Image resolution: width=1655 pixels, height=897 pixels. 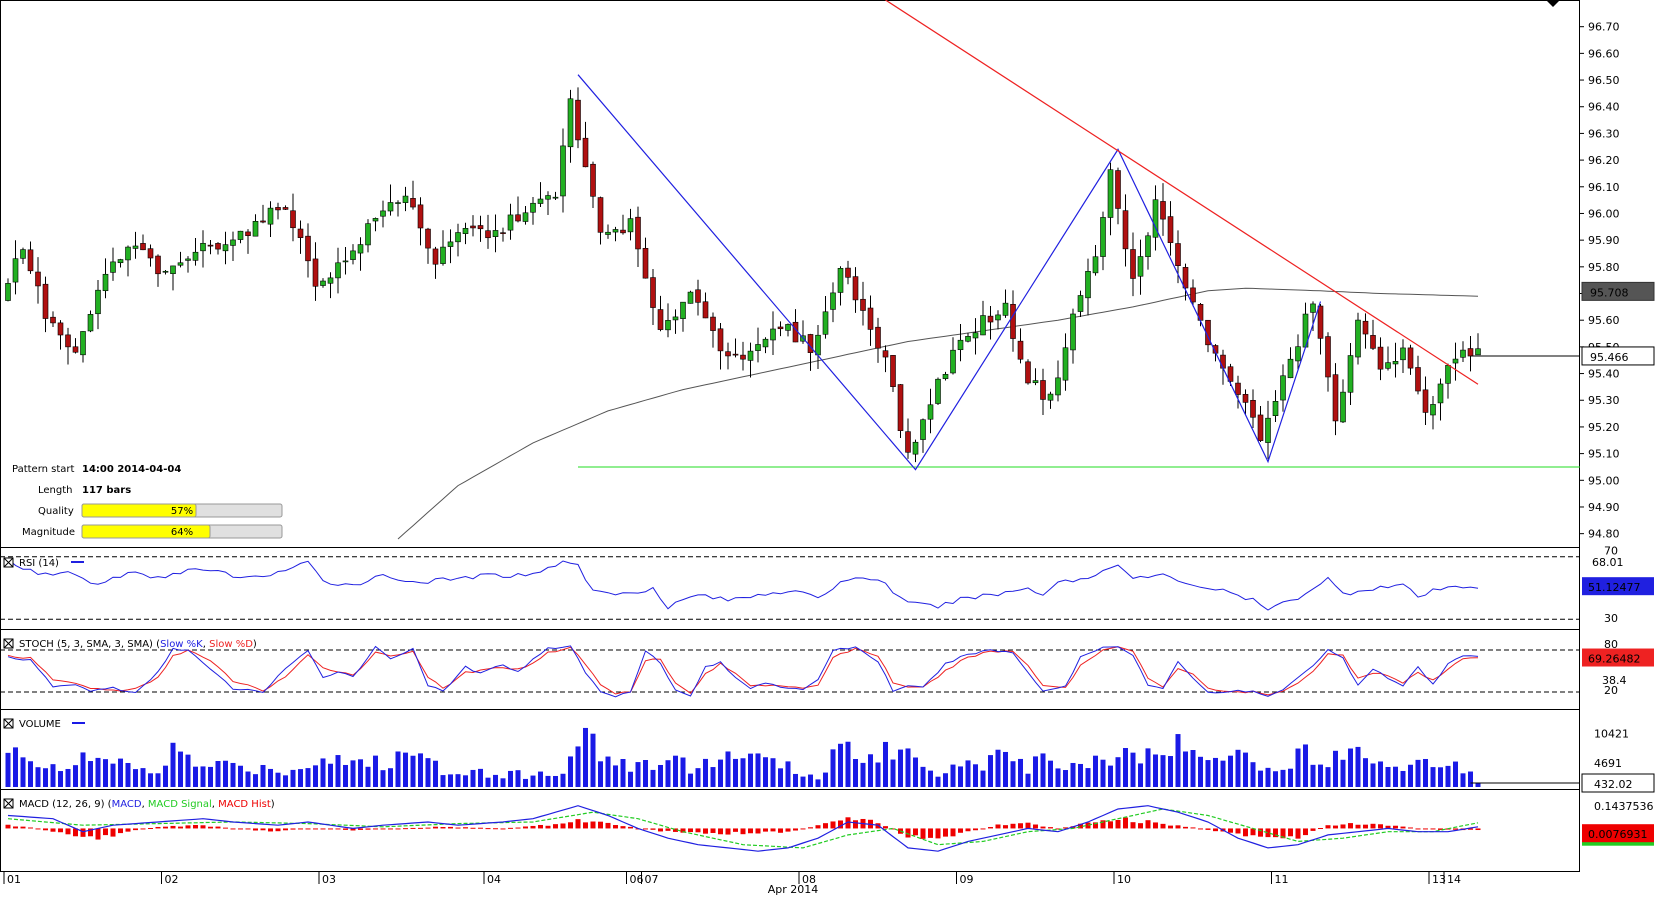 What do you see at coordinates (1604, 213) in the screenshot?
I see `price-y-tick-label: 96.00` at bounding box center [1604, 213].